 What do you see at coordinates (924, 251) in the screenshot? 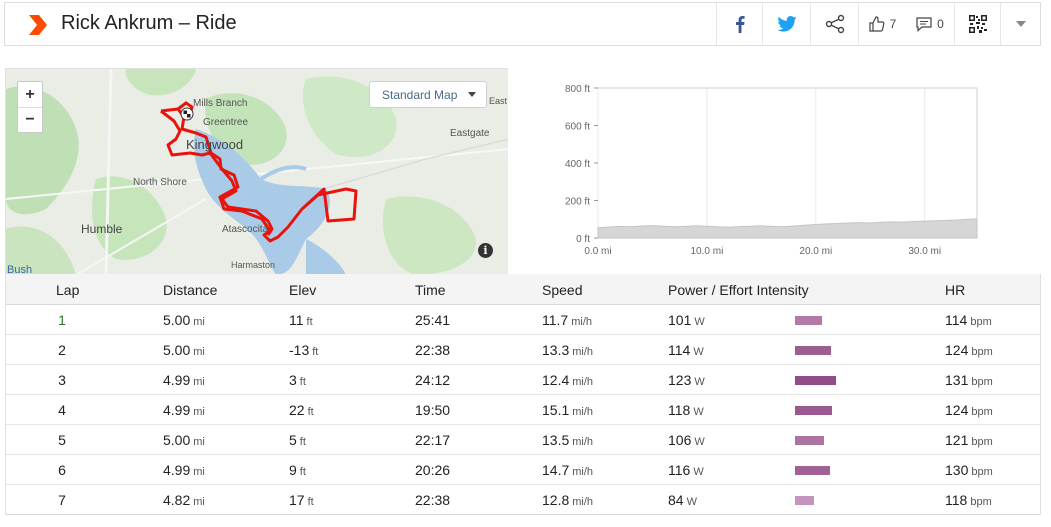
I see `x-tick-label: 30.0 mi` at bounding box center [924, 251].